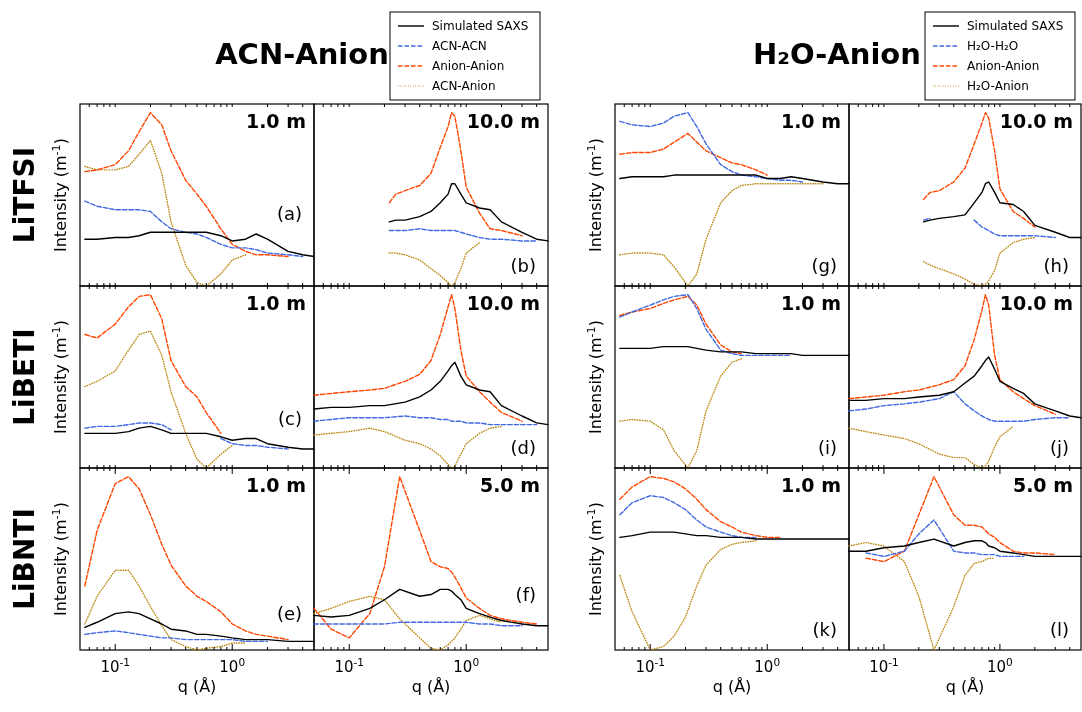 The width and height of the screenshot is (1082, 712). Describe the element at coordinates (827, 447) in the screenshot. I see `annotation: (i)` at that location.